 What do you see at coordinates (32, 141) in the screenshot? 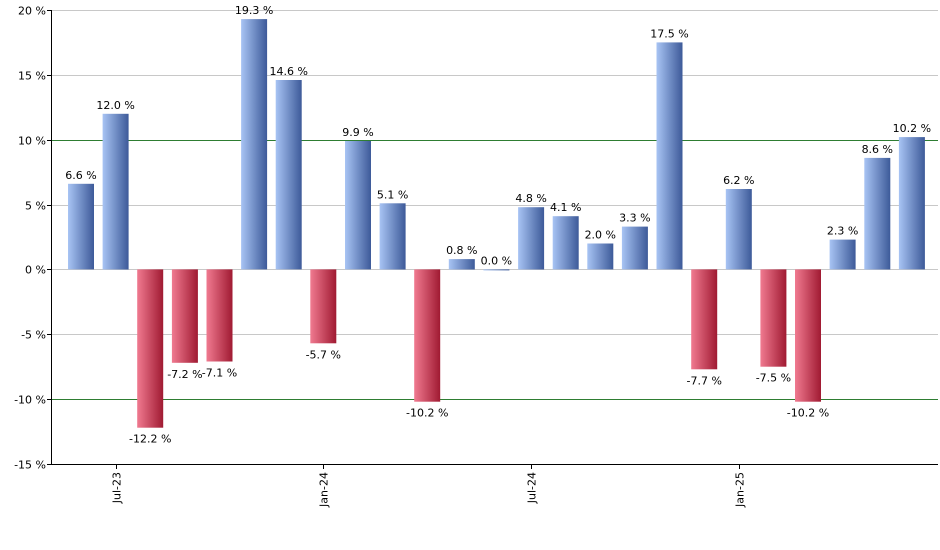
I see `y-tick-label: 10 %` at bounding box center [32, 141].